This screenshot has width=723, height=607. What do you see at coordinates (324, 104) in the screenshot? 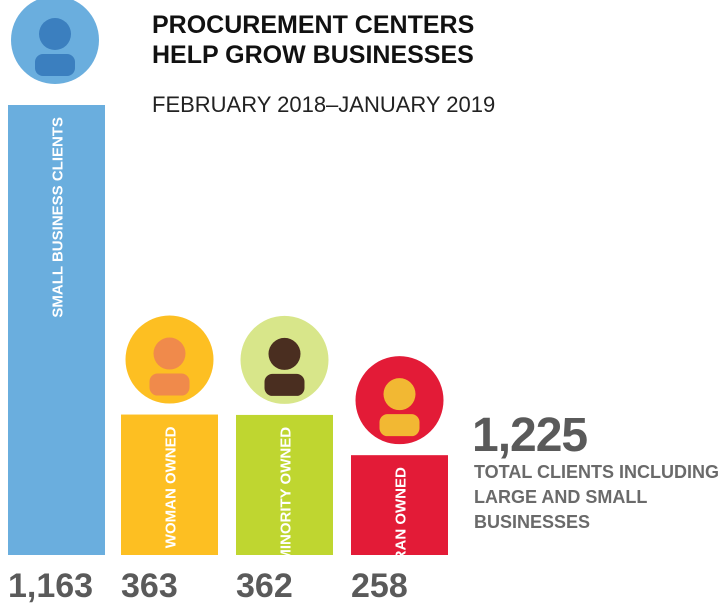
I see `chart-subtitle: FEBRUARY 2018–JANUARY 2019` at bounding box center [324, 104].